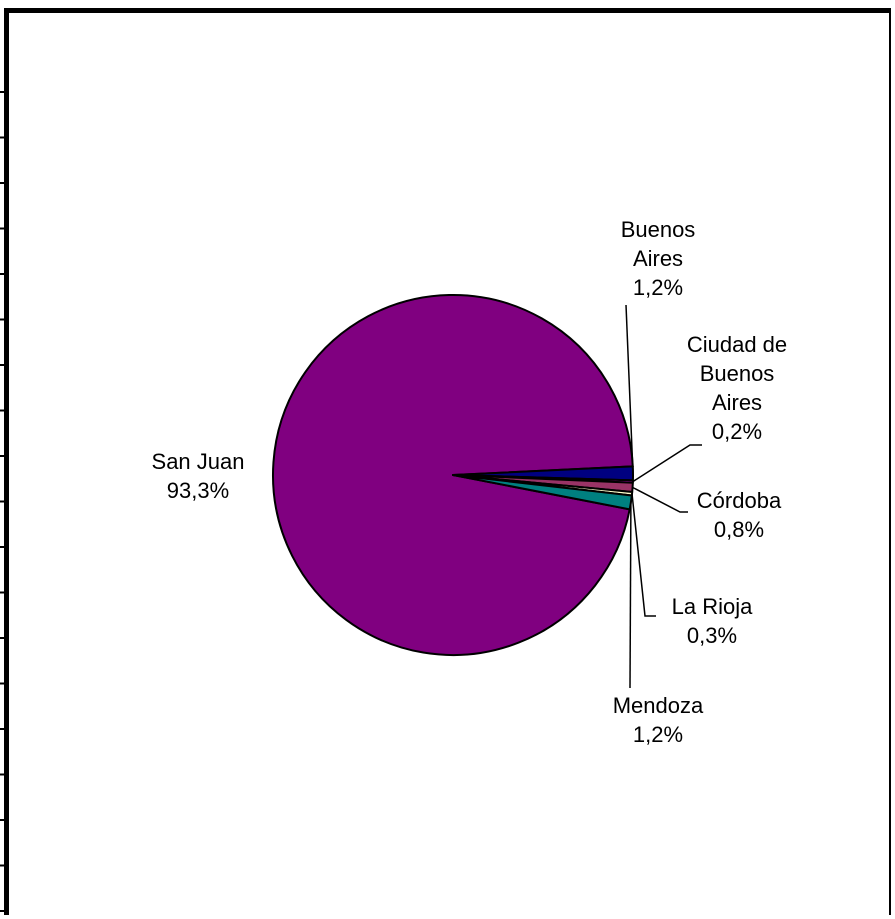  I want to click on label-san-juan: San Juan 93,3%, so click(198, 476).